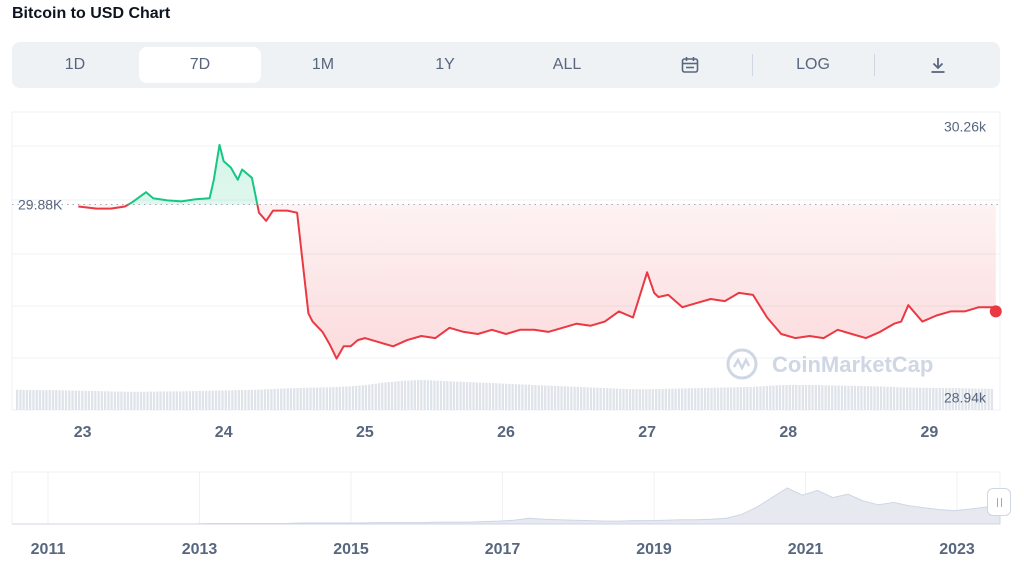 The width and height of the screenshot is (1024, 564). I want to click on x-tick-label: 26, so click(506, 432).